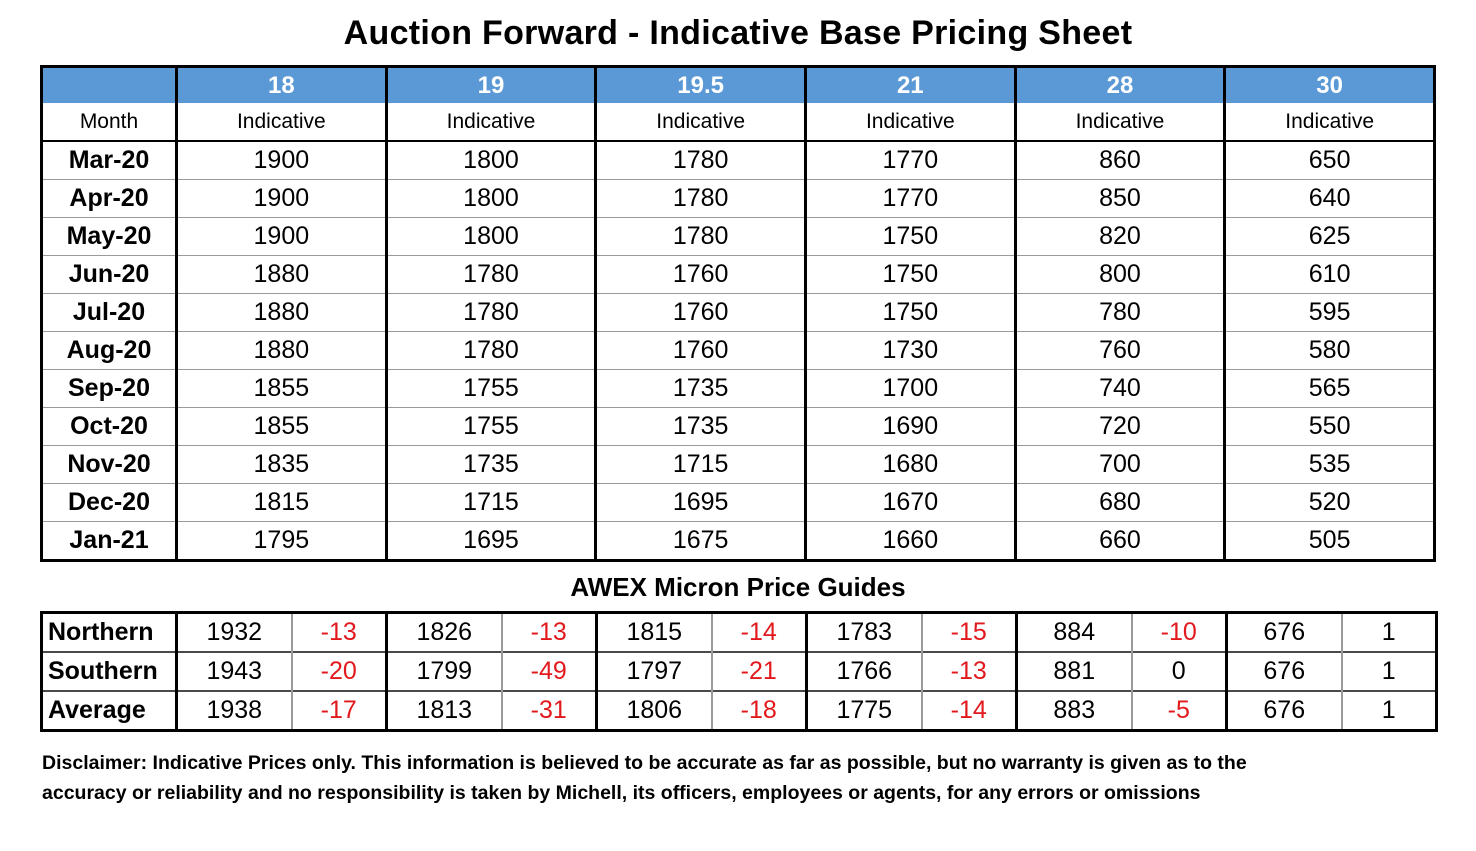  I want to click on month-label: Jun-20, so click(108, 274).